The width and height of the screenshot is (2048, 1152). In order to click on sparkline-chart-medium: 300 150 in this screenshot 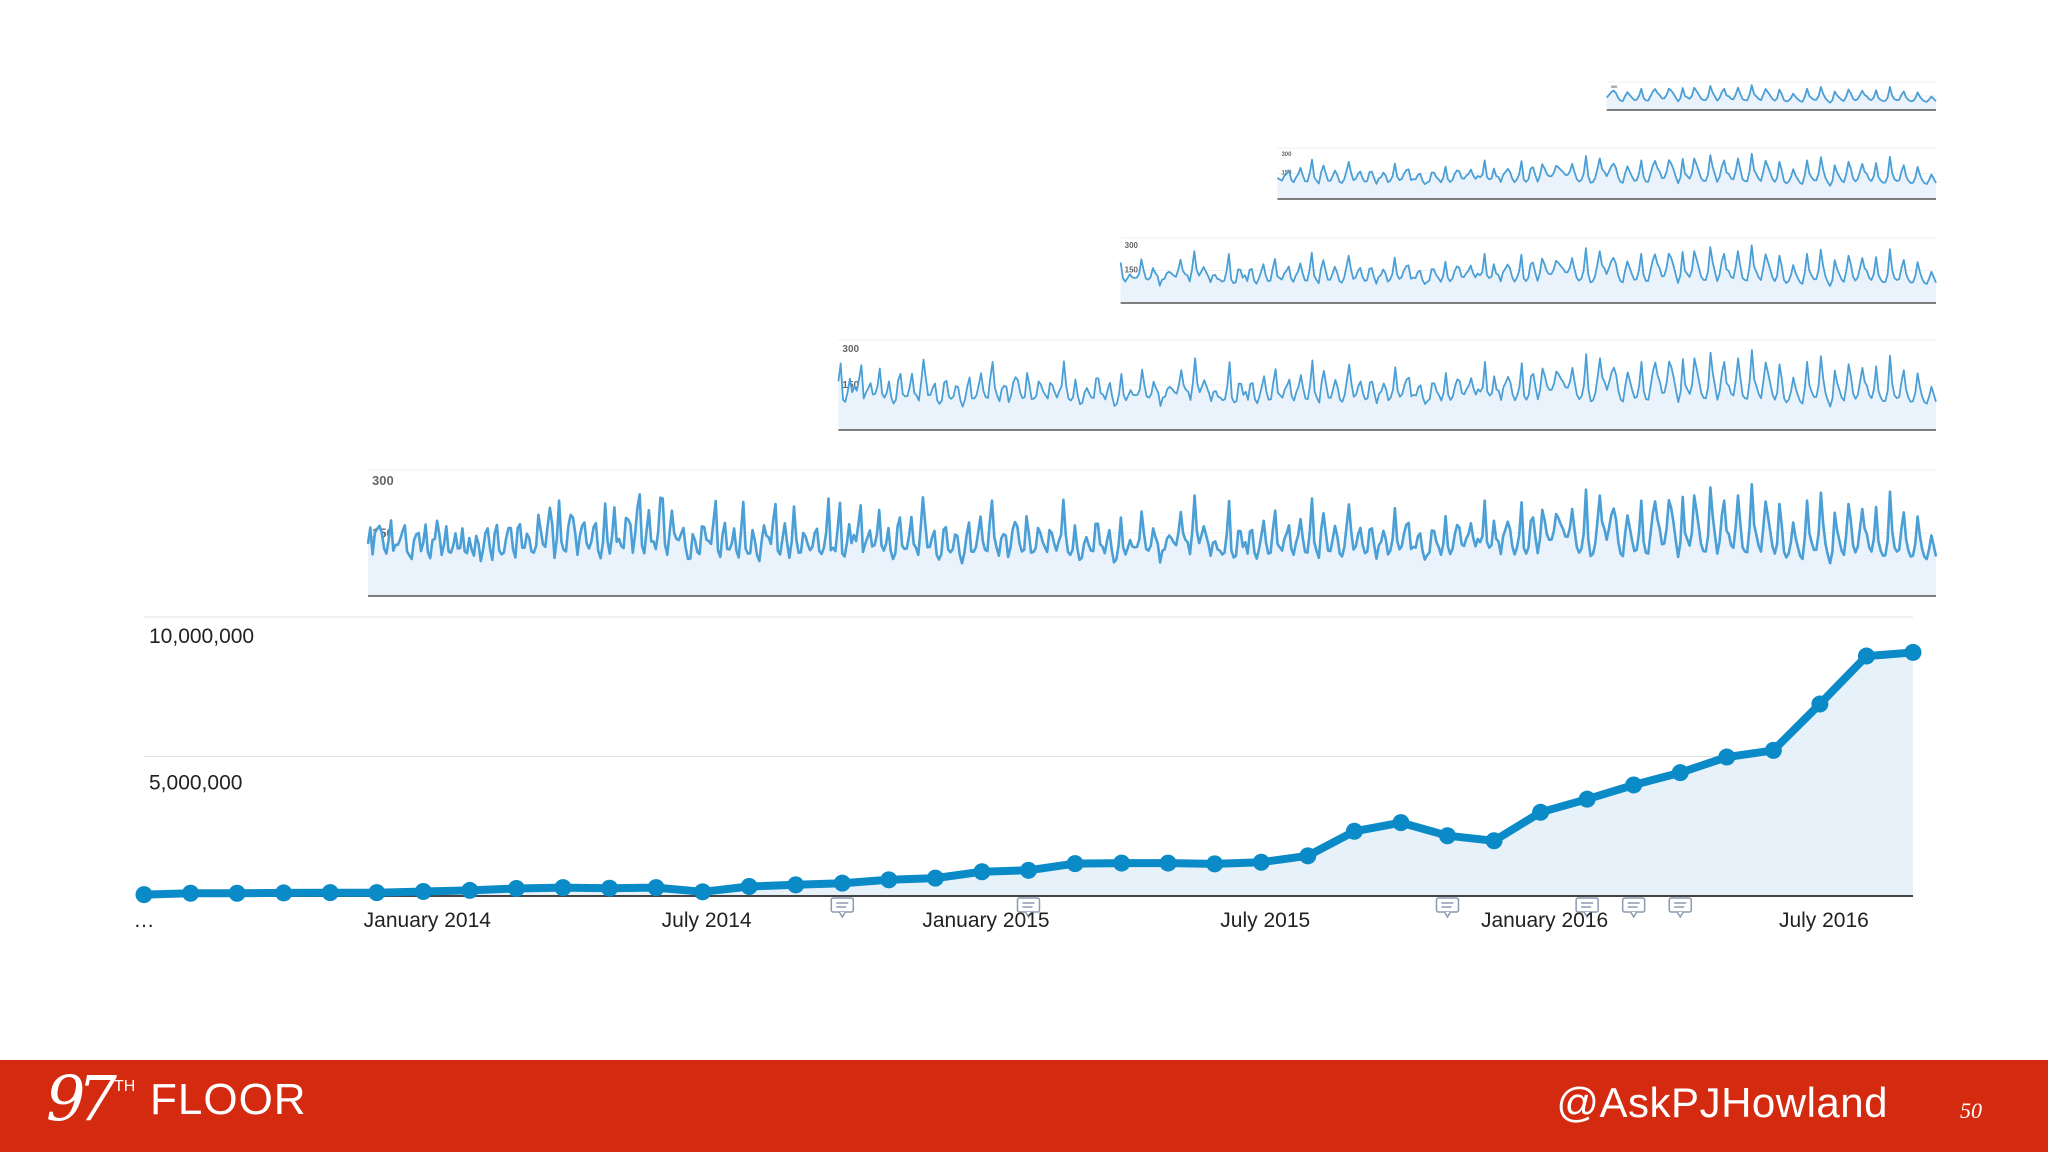, I will do `click(1528, 270)`.